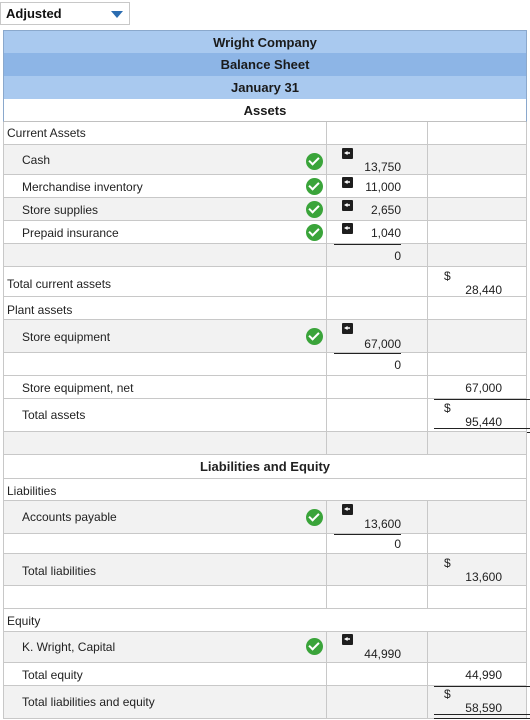 The height and width of the screenshot is (720, 530). I want to click on row-blank-3: 0, so click(265, 544).